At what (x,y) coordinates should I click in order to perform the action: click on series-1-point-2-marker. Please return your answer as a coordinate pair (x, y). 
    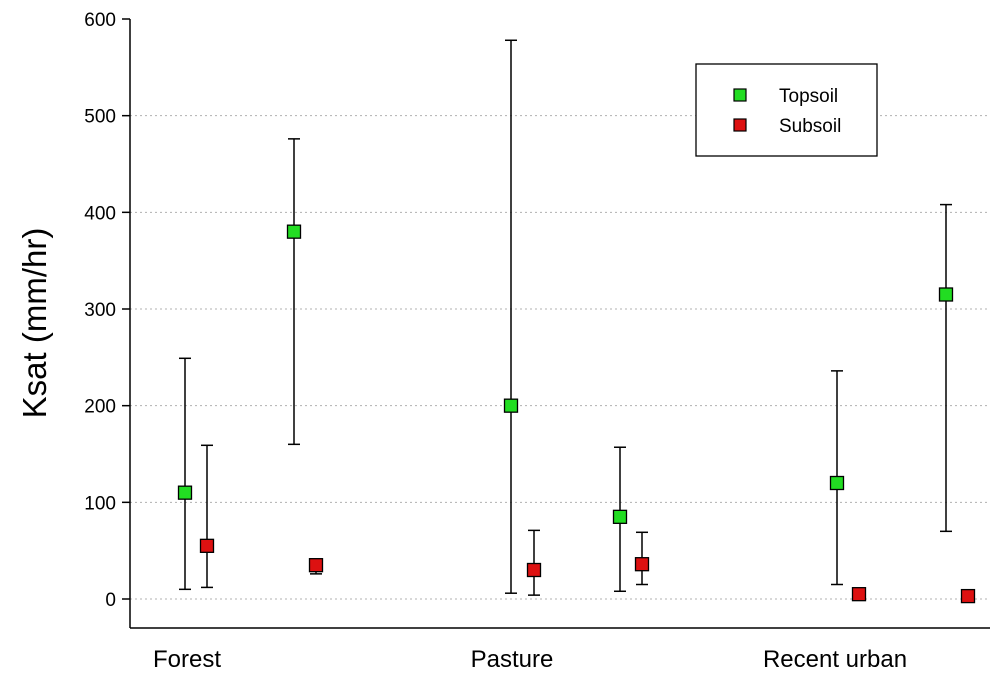
    Looking at the image, I should click on (534, 570).